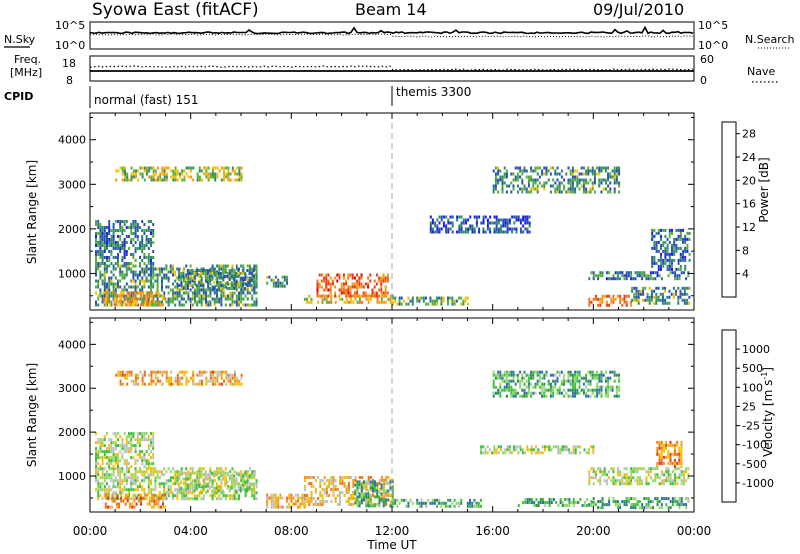  I want to click on colorbar-tick-label: -25, so click(751, 426).